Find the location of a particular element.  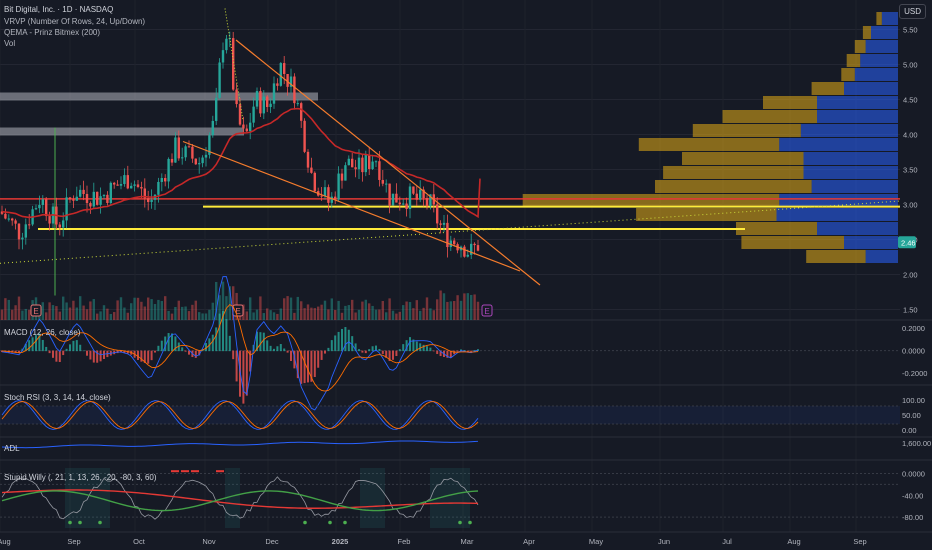

price-tick: 3.00 is located at coordinates (910, 205).